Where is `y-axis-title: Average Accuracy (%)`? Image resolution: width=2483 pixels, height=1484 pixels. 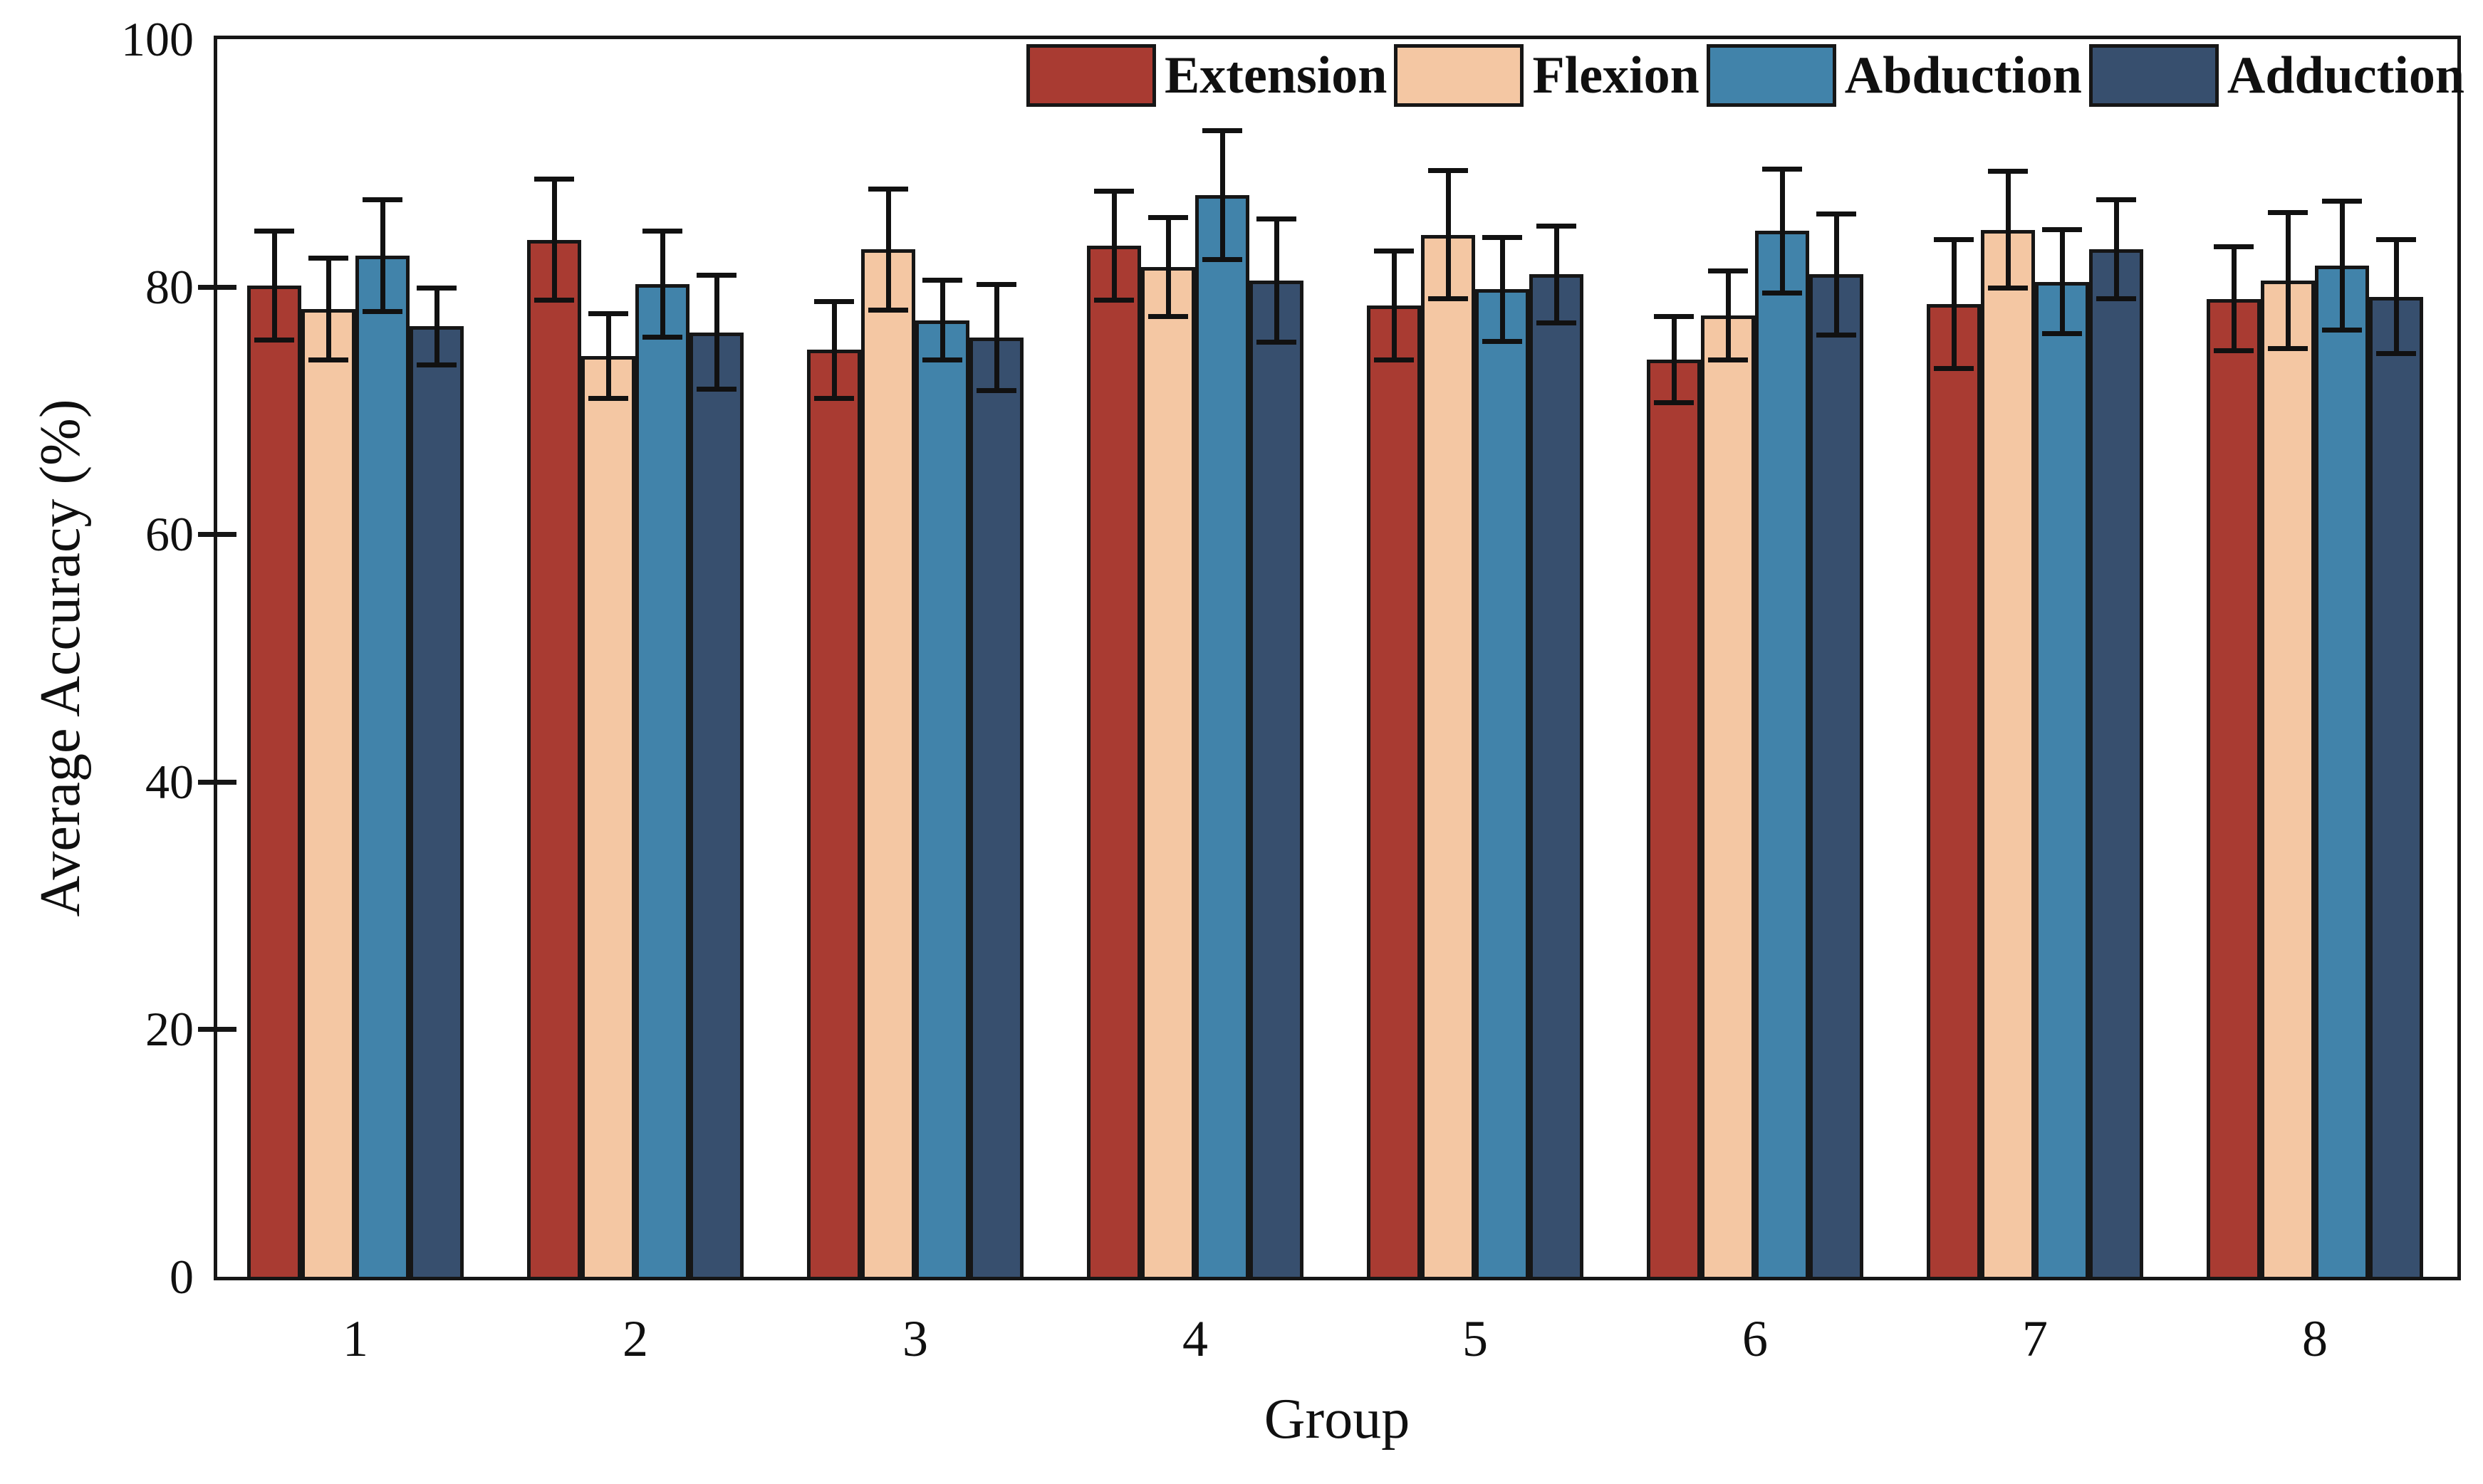 y-axis-title: Average Accuracy (%) is located at coordinates (60, 658).